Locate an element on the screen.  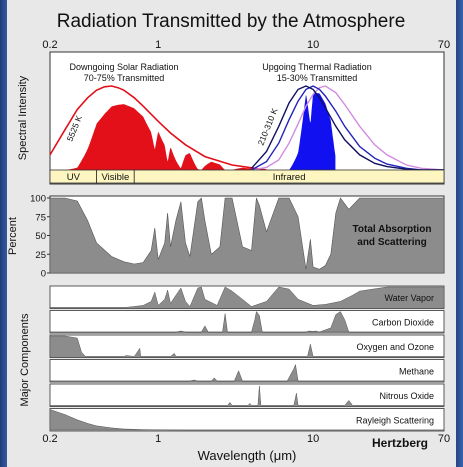
row-frame-methane is located at coordinates (247, 371).